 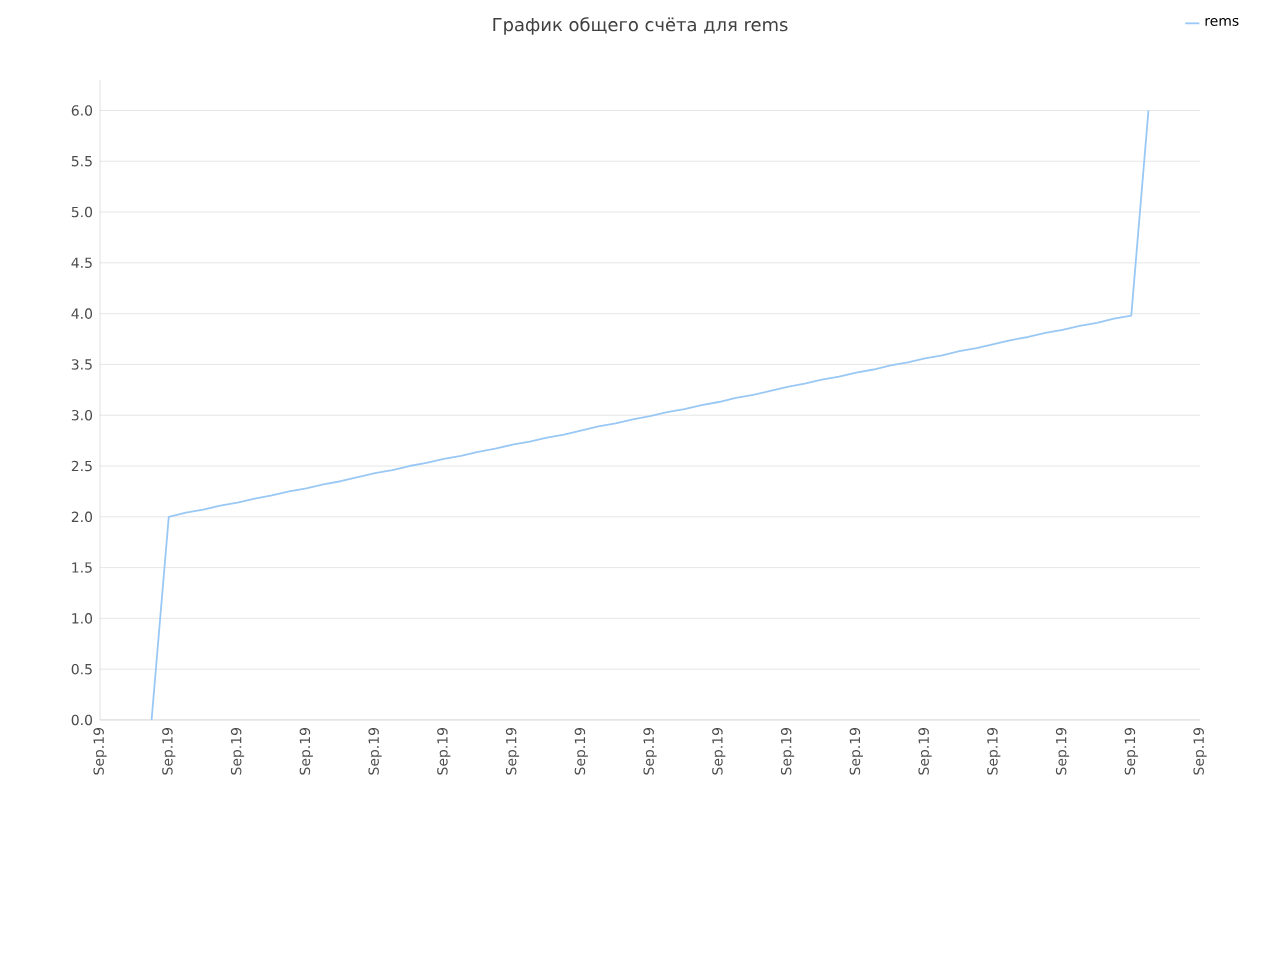 What do you see at coordinates (640, 26) in the screenshot?
I see `chart-title: График общего счёта для rems` at bounding box center [640, 26].